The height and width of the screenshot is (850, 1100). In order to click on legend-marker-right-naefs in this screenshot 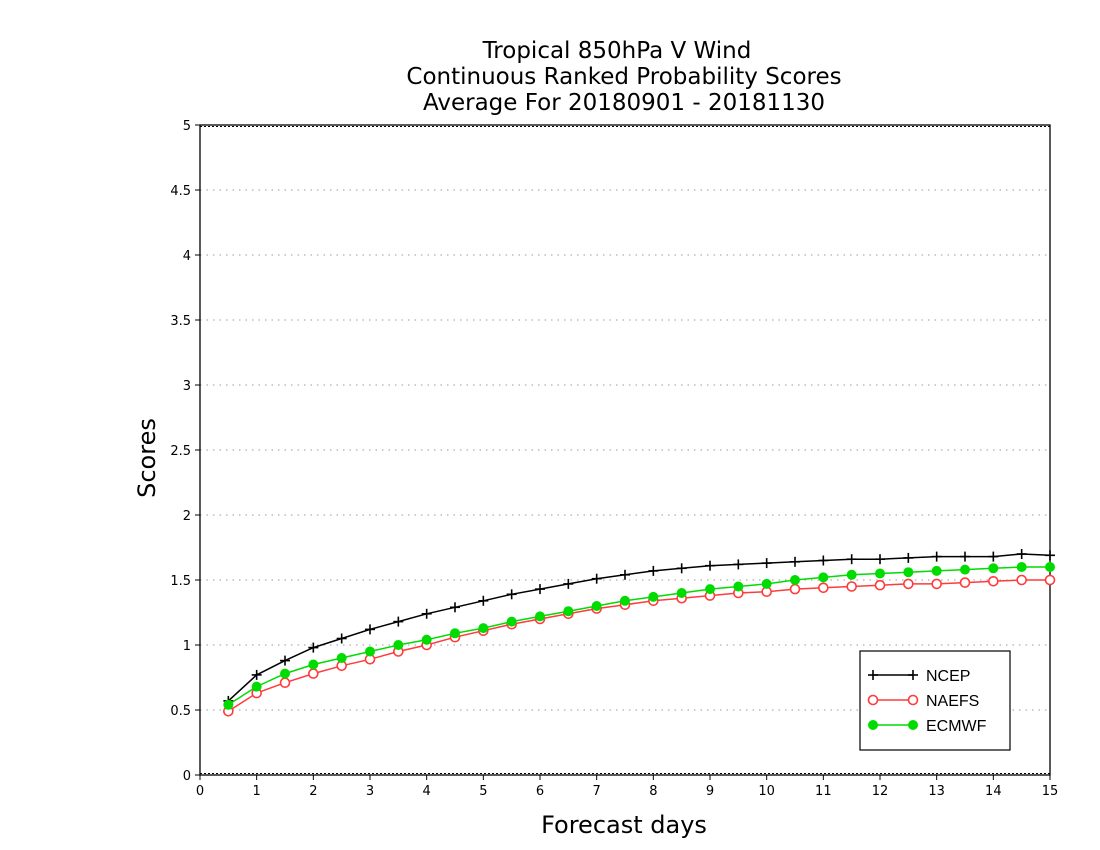, I will do `click(913, 700)`.